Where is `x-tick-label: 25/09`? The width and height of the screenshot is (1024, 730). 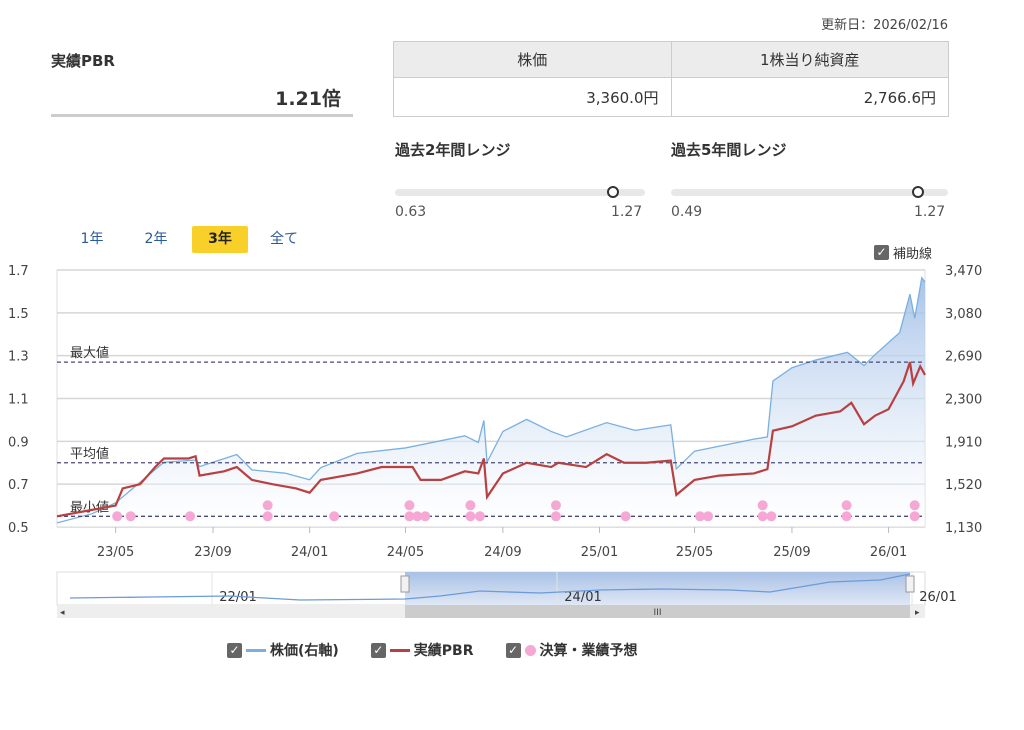 x-tick-label: 25/09 is located at coordinates (791, 552).